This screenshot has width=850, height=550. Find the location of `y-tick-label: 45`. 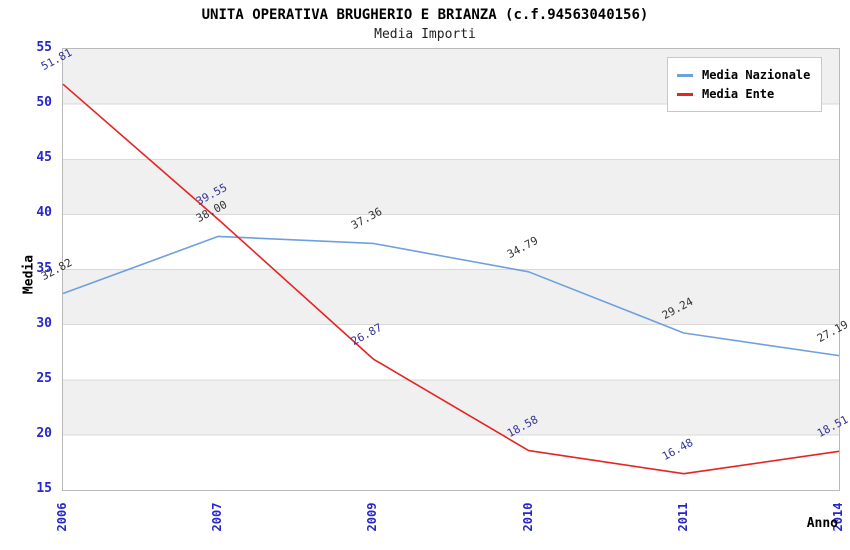

y-tick-label: 45 is located at coordinates (44, 158).